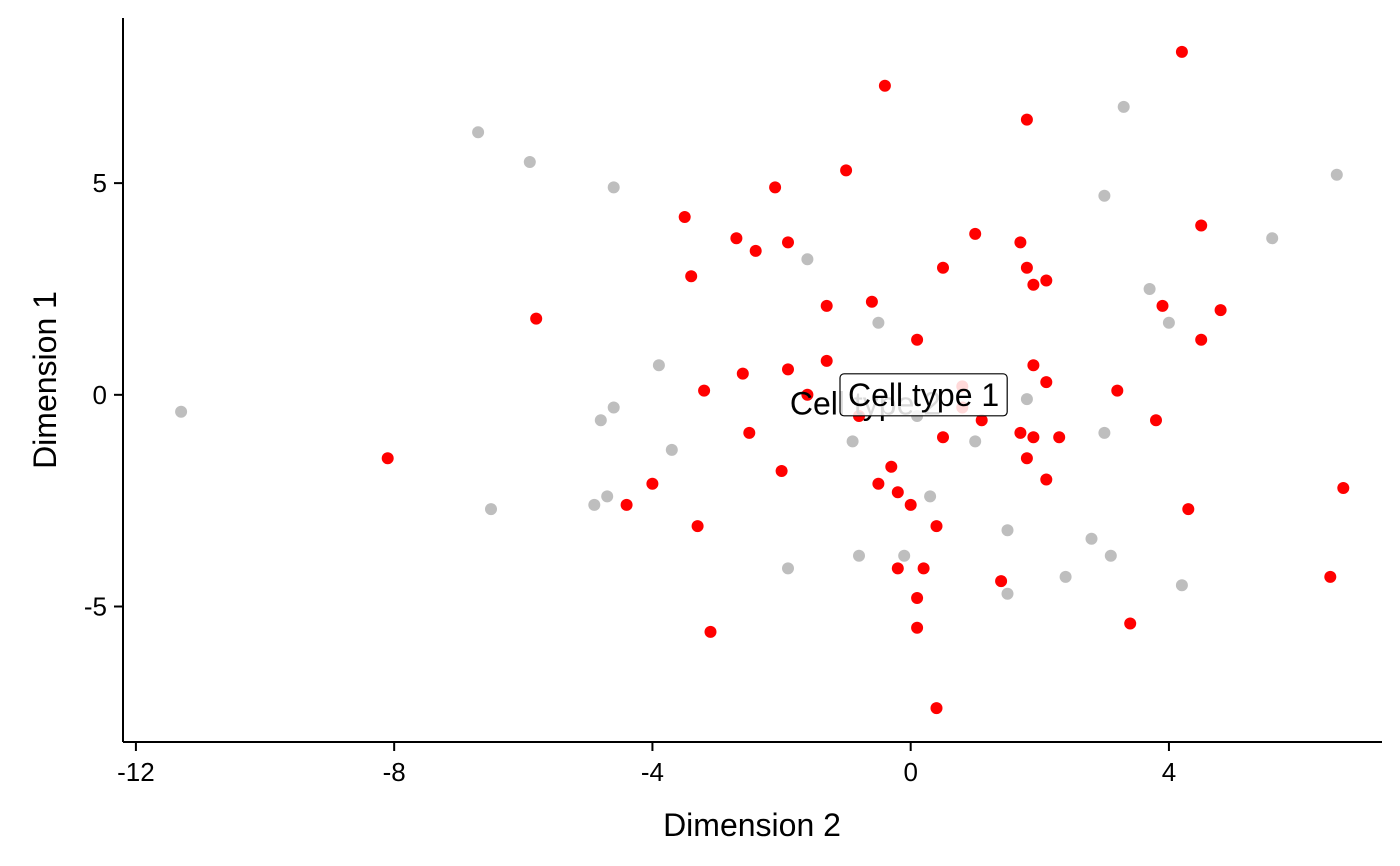  I want to click on x-tick-label-3: 0, so click(910, 772).